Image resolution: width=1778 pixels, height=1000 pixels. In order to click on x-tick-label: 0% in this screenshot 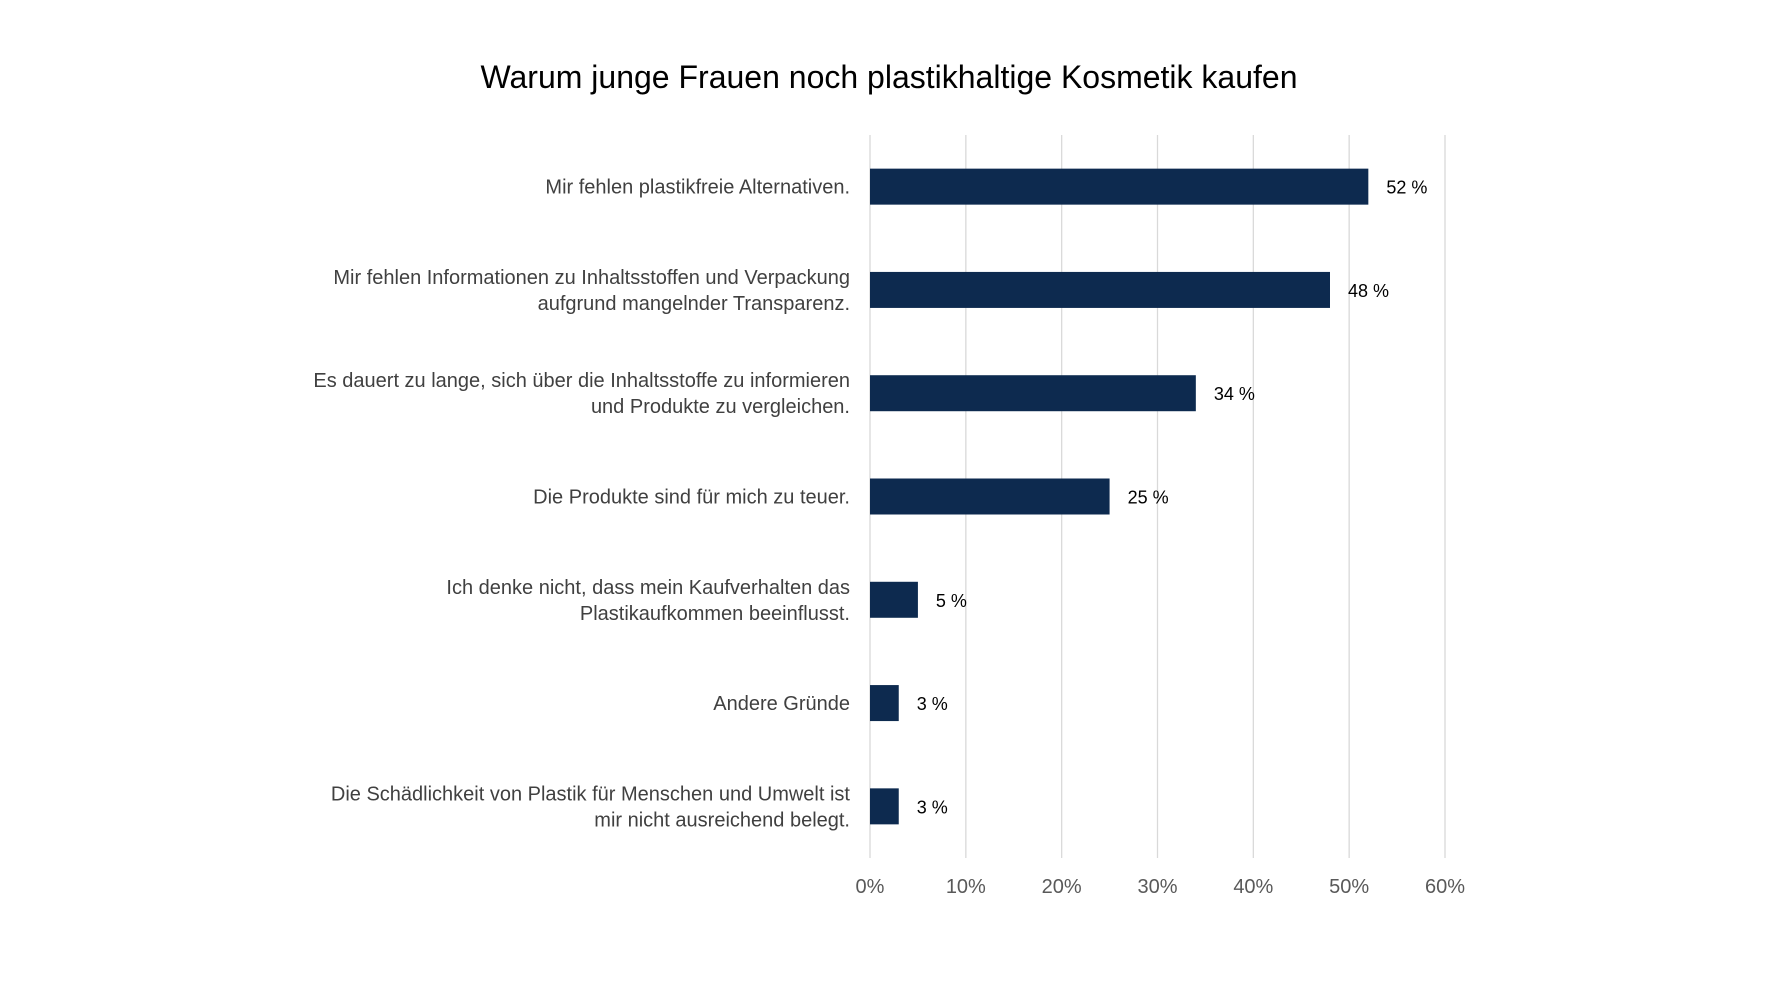, I will do `click(870, 887)`.